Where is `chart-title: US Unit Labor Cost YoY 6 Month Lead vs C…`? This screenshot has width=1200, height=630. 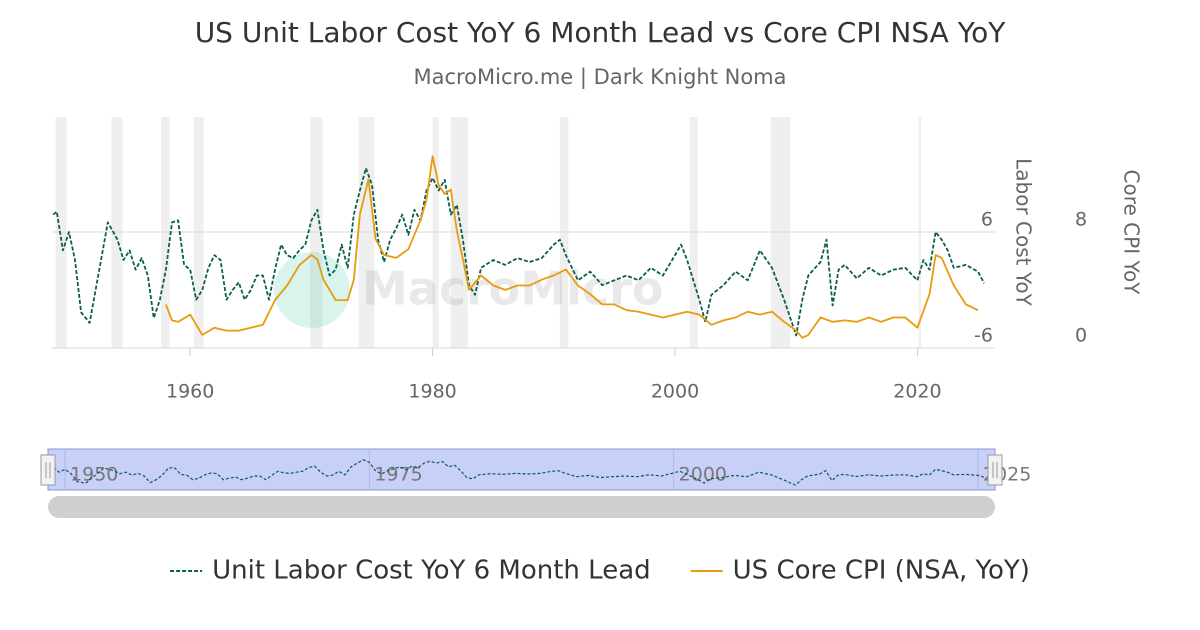
chart-title: US Unit Labor Cost YoY 6 Month Lead vs C… is located at coordinates (601, 32).